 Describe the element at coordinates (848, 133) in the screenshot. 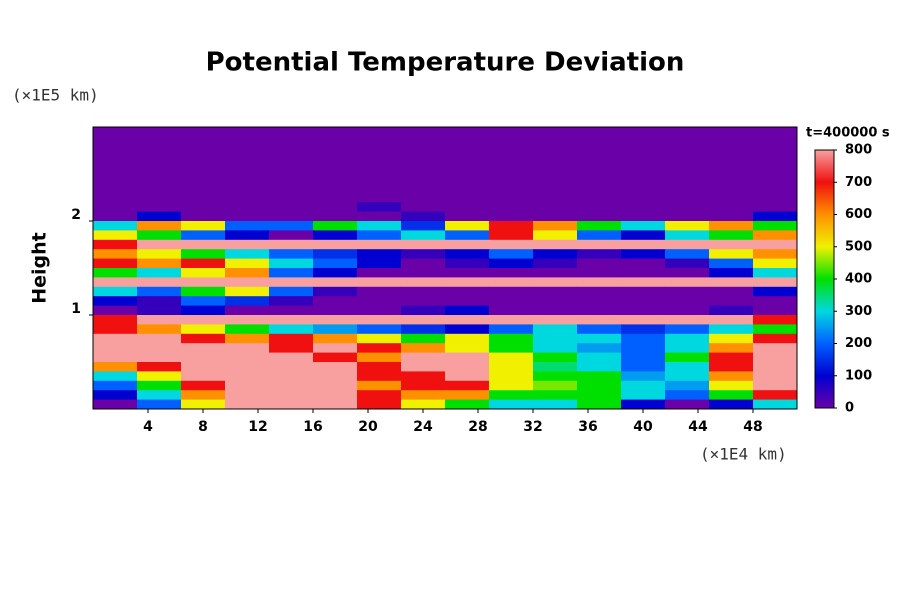

I see `colorbar-label: t=400000 s` at that location.